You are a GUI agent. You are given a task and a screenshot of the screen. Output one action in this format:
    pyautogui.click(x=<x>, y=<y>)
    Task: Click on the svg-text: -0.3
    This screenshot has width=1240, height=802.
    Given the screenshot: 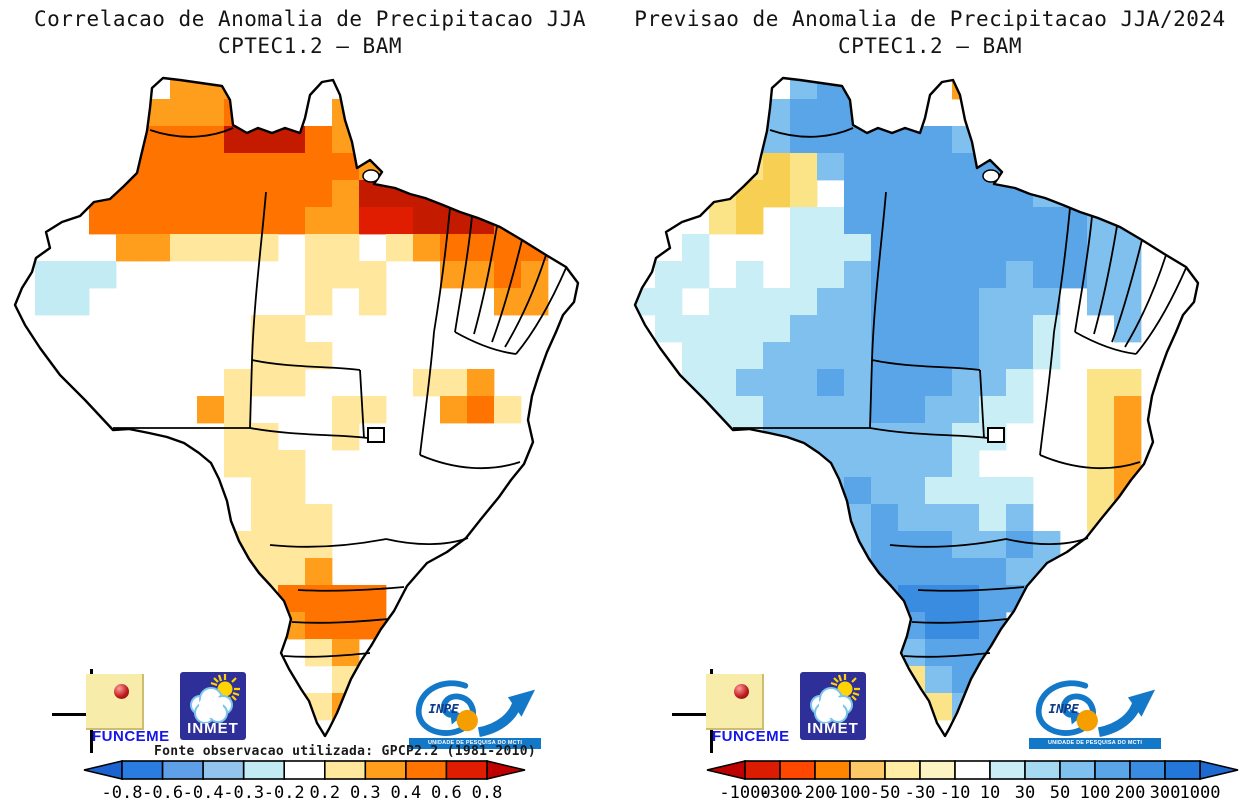 What is the action you would take?
    pyautogui.click(x=243, y=792)
    